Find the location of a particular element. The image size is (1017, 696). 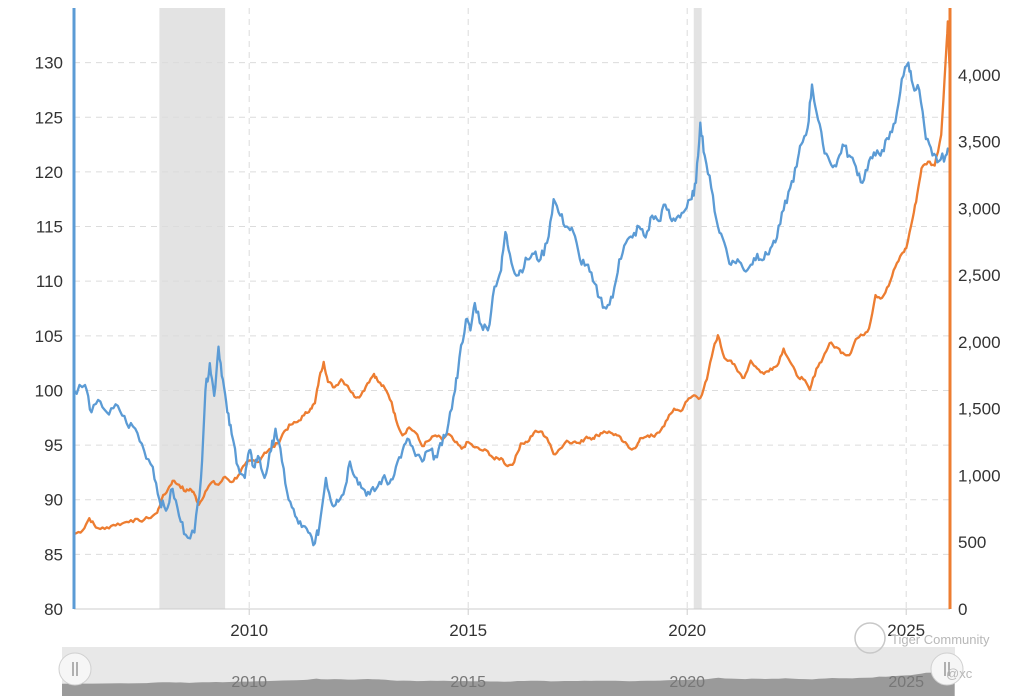

left-tick-label: 110 is located at coordinates (49, 281).